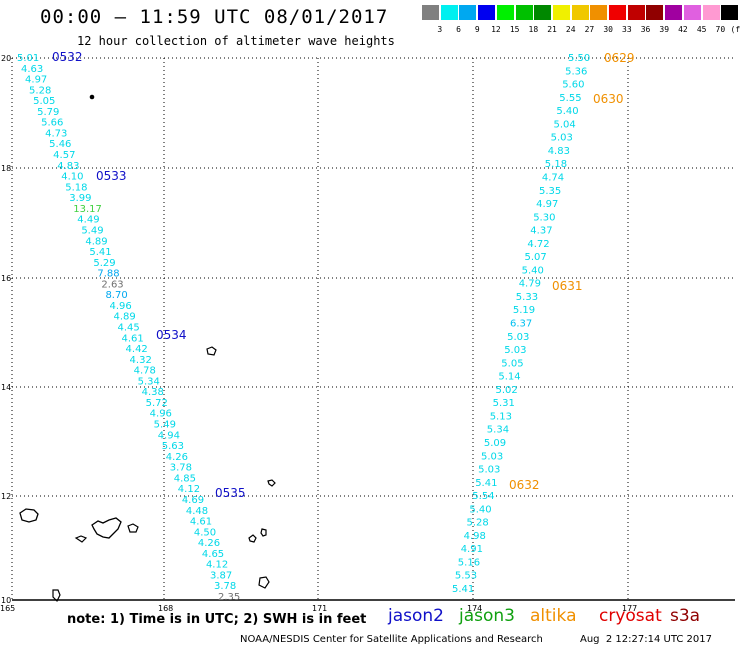 Image resolution: width=740 pixels, height=650 pixels. What do you see at coordinates (80, 198) in the screenshot?
I see `wave-height-value: 3.99` at bounding box center [80, 198].